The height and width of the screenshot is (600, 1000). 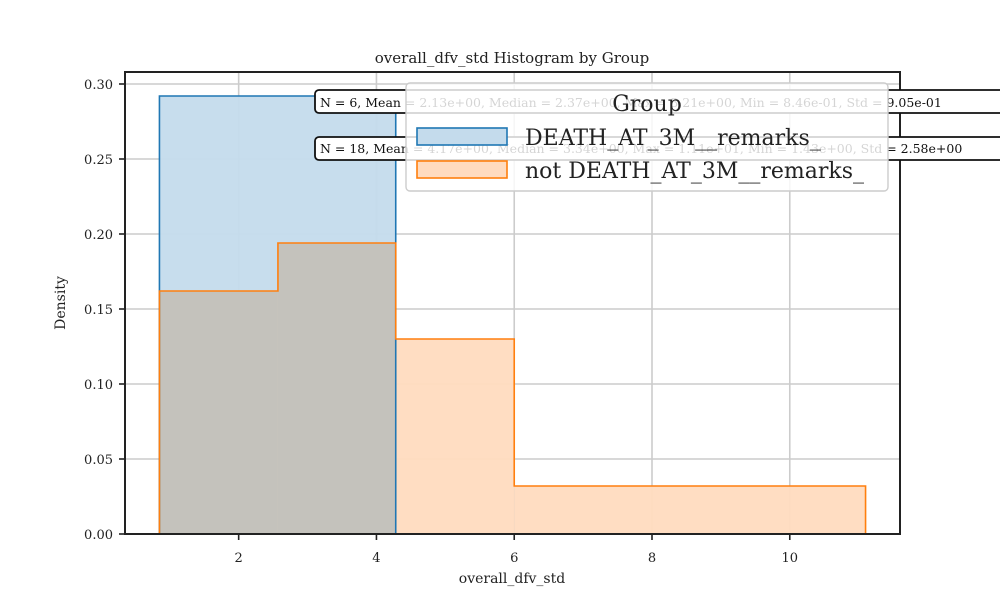 I want to click on legend-entry: not DEATH_AT_3M__remarks_, so click(x=694, y=171).